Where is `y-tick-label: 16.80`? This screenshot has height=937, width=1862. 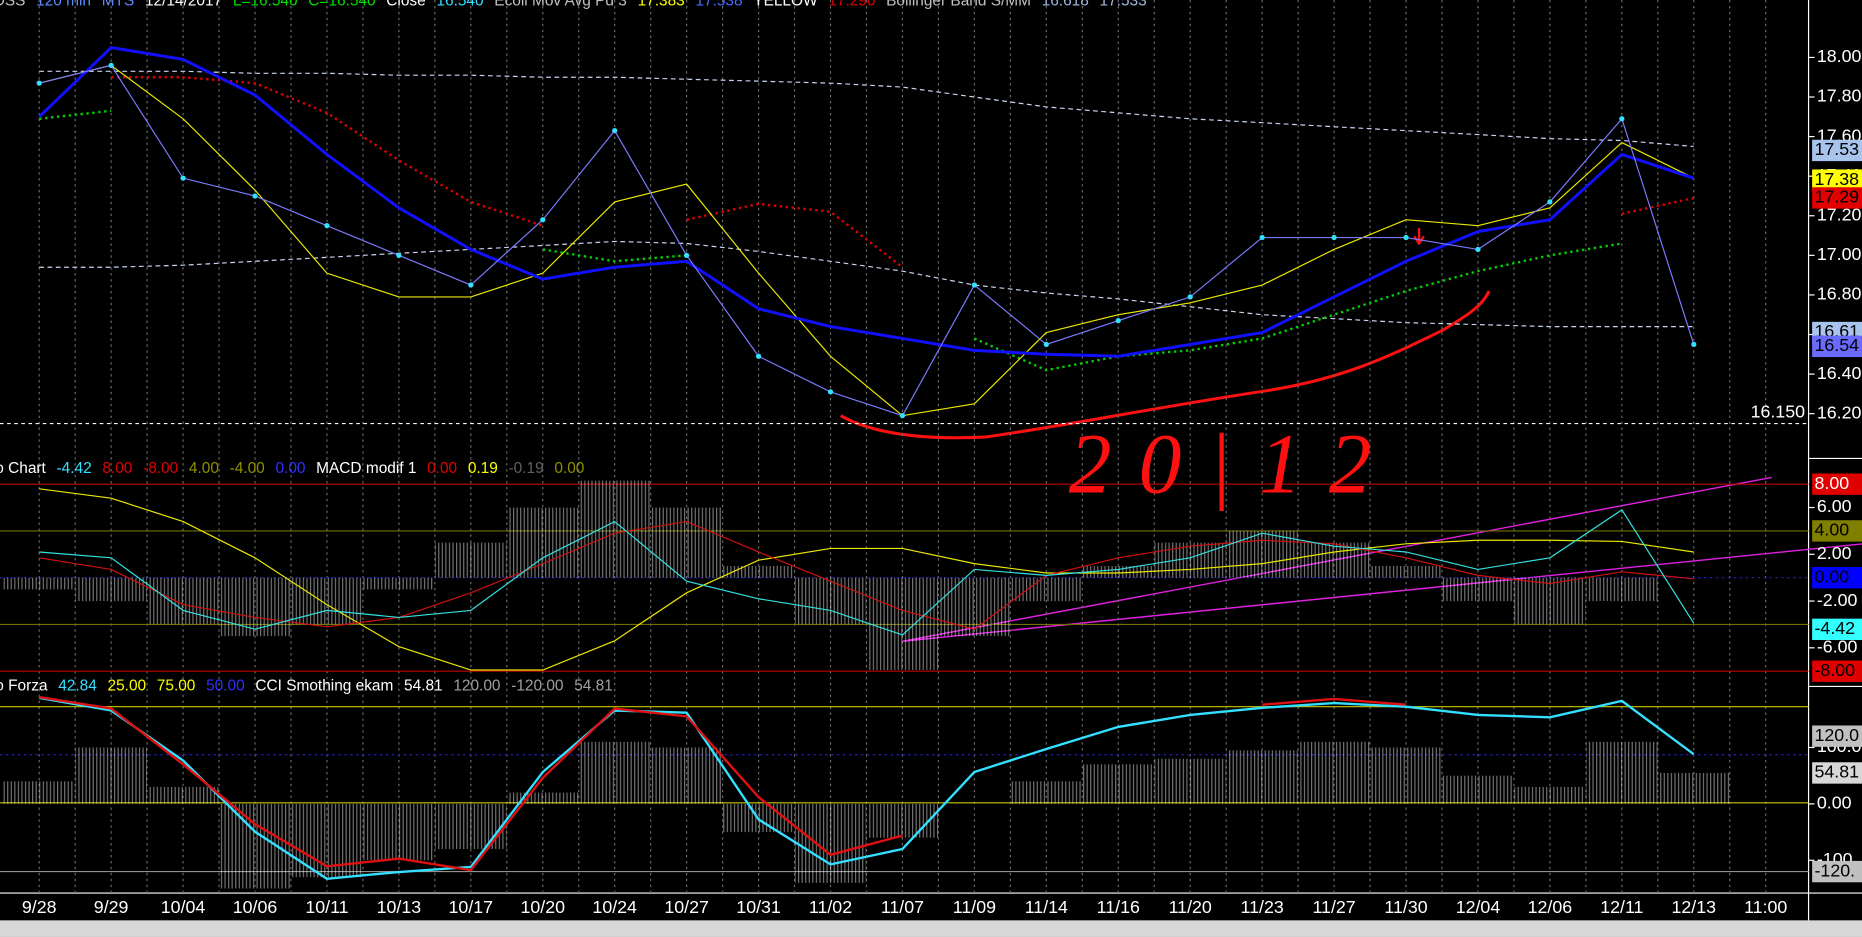
y-tick-label: 16.80 is located at coordinates (1839, 294).